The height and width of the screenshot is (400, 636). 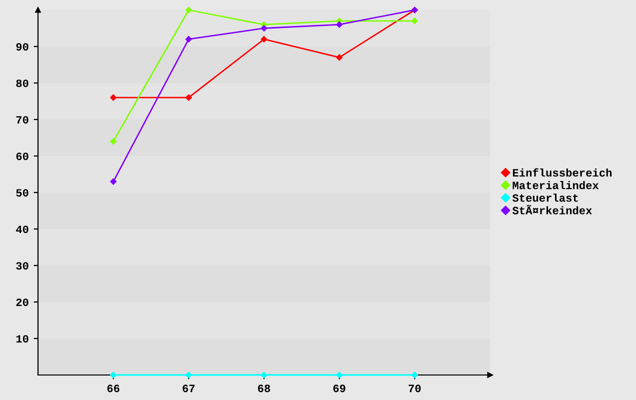 I want to click on legend-label: StÃ¤rkeindex, so click(x=552, y=209).